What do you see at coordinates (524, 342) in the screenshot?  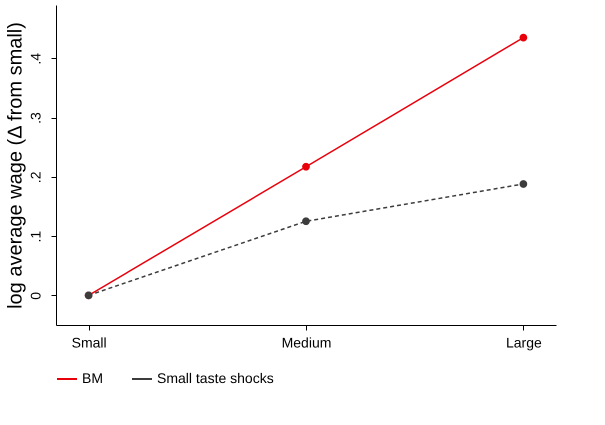 I see `x-tick-label: Large` at bounding box center [524, 342].